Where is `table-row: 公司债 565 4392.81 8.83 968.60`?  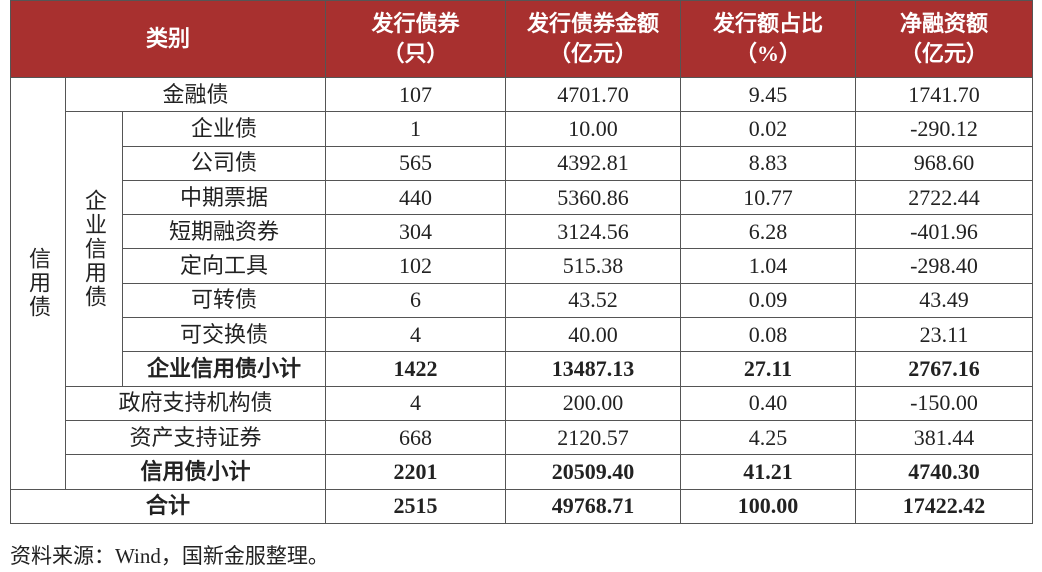
table-row: 公司债 565 4392.81 8.83 968.60 is located at coordinates (522, 163).